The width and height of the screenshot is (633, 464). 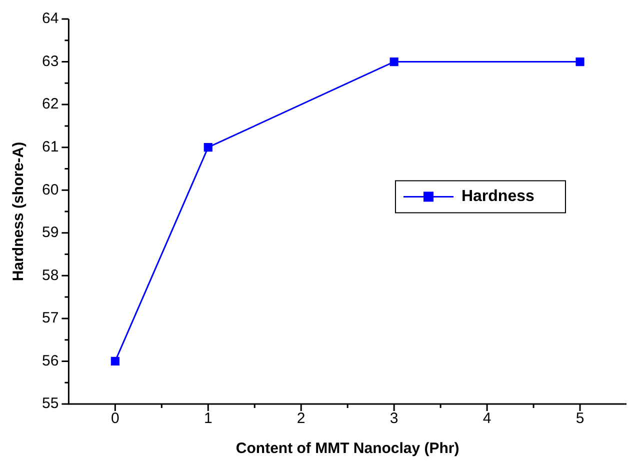 I want to click on y-tick-label: 58, so click(x=50, y=275).